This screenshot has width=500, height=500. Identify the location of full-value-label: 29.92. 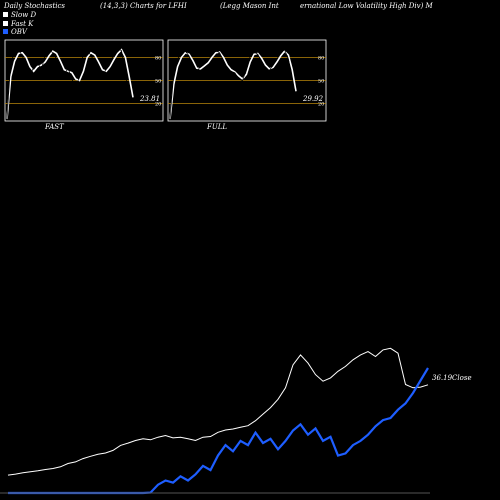
(313, 99).